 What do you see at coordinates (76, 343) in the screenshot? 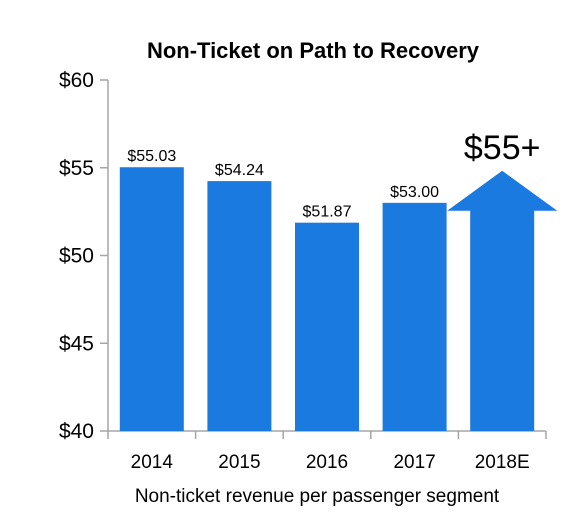
I see `y-tick-label: $45` at bounding box center [76, 343].